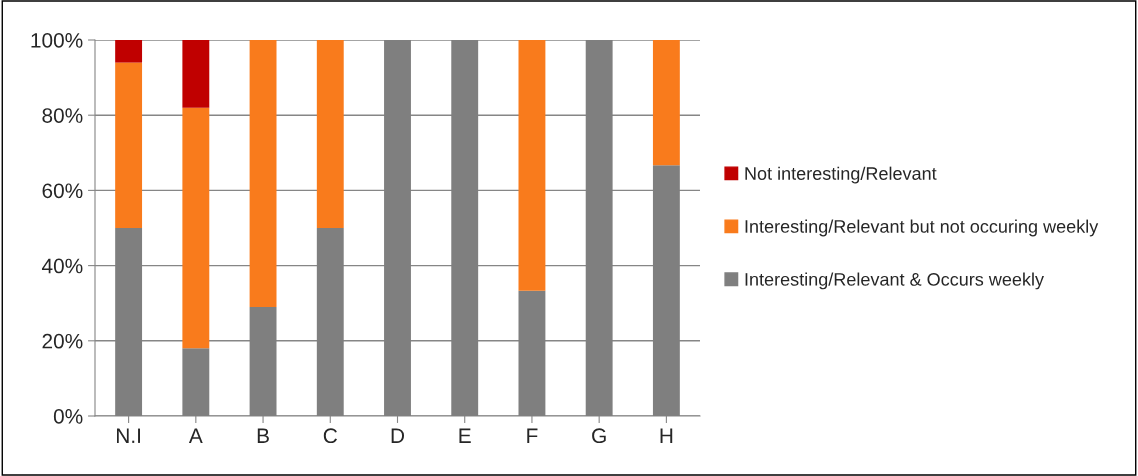  Describe the element at coordinates (465, 435) in the screenshot. I see `x-tick-label: E` at that location.